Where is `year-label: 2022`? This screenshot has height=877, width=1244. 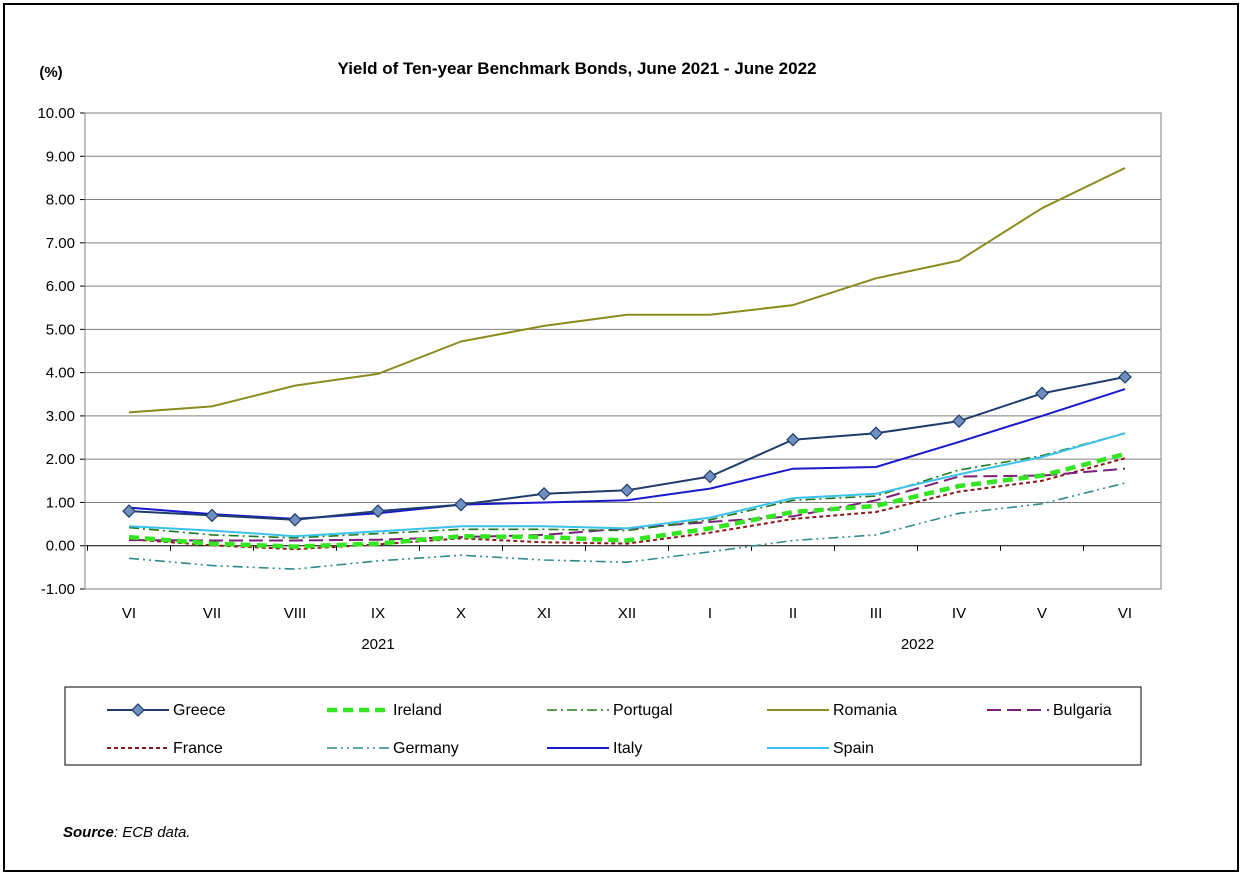 year-label: 2022 is located at coordinates (917, 644).